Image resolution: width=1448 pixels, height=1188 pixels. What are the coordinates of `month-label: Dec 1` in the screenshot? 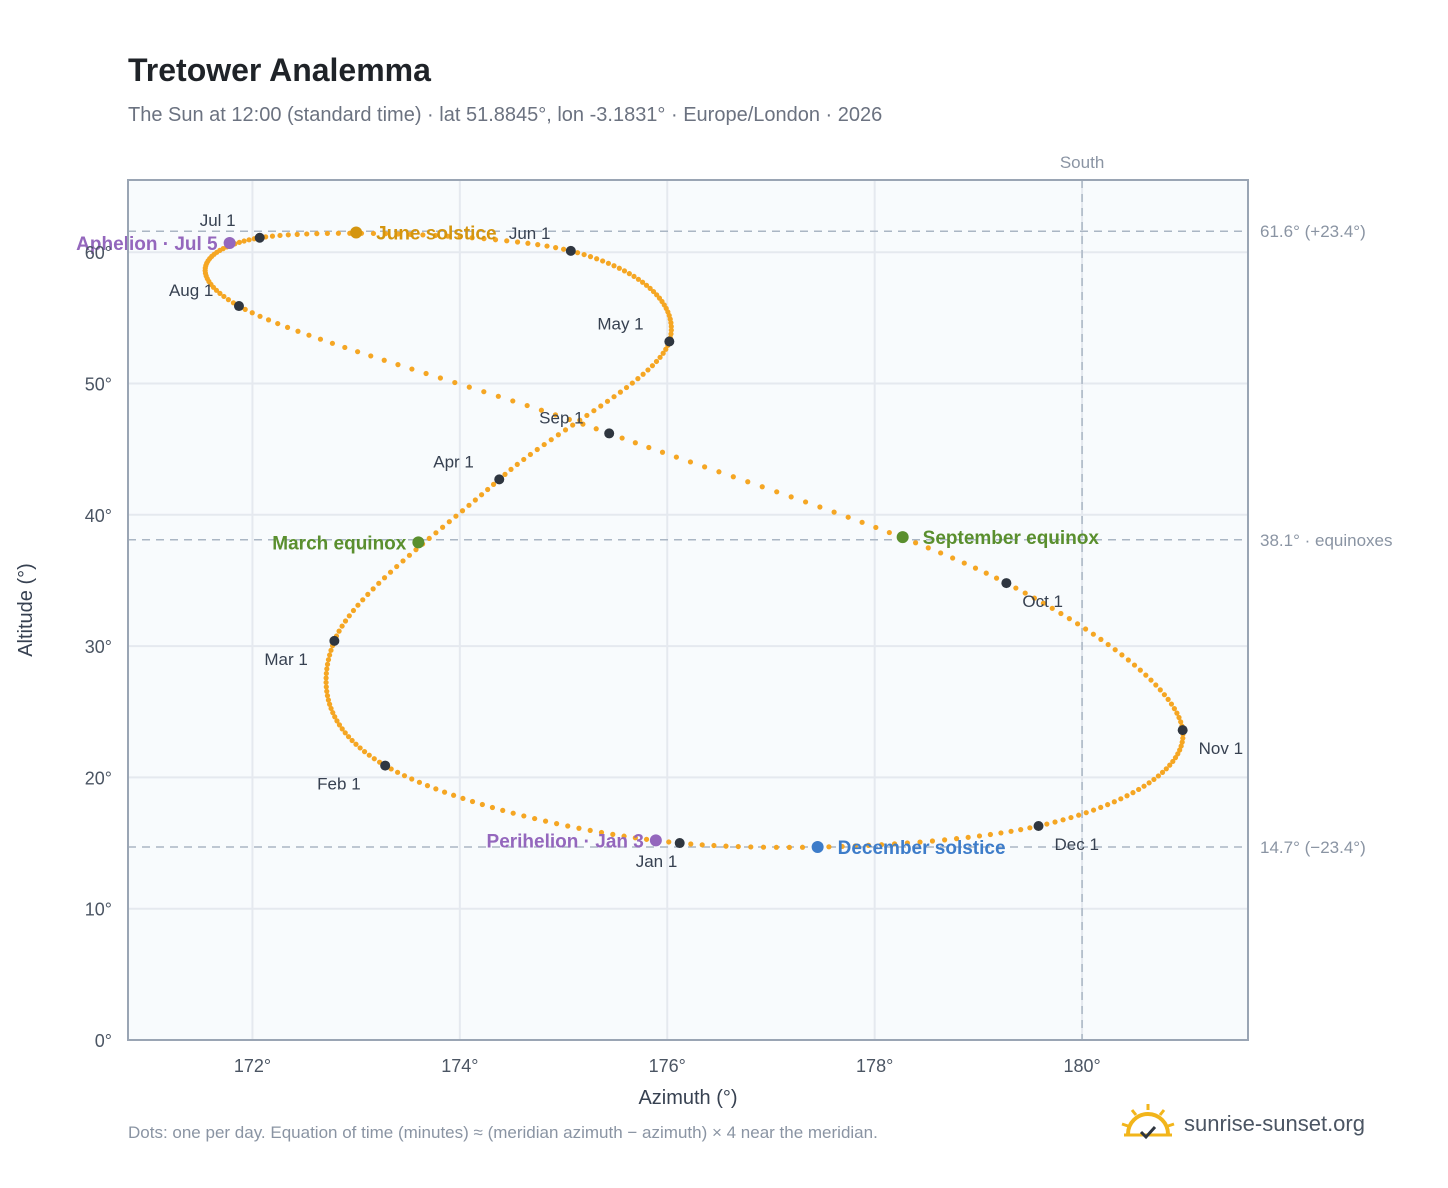 It's located at (1077, 844).